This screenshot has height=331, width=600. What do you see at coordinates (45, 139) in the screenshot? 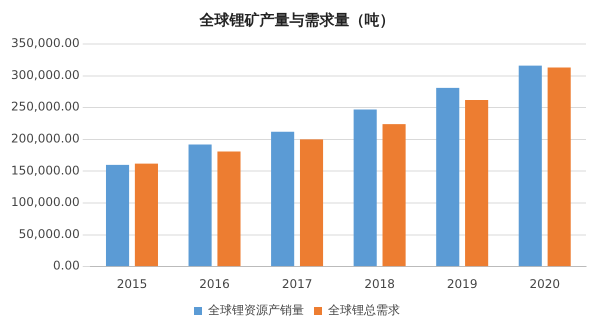
I see `y-tick-label: 200,000.00` at bounding box center [45, 139].